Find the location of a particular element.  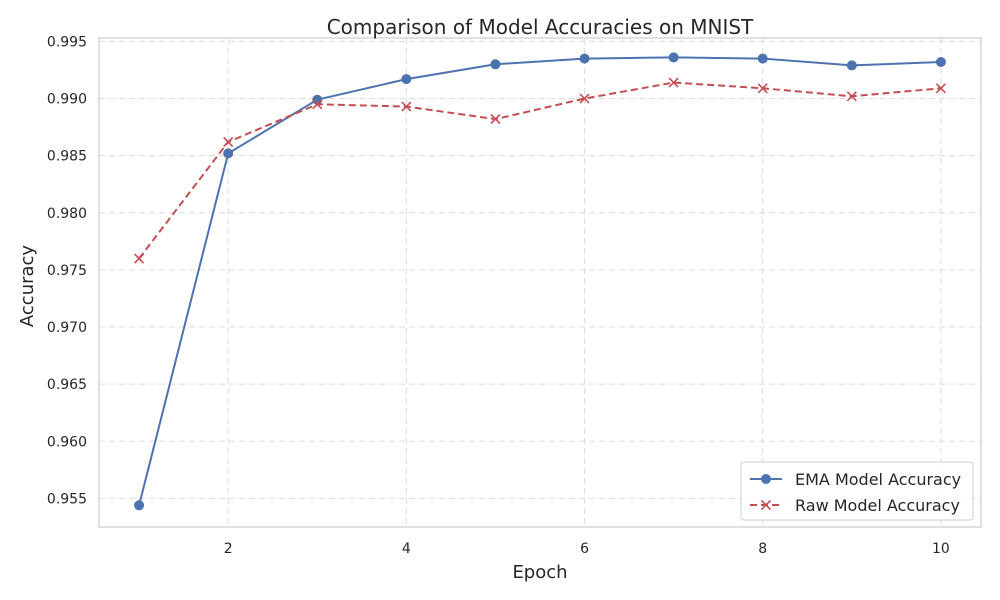

legend-label: EMA Model Accuracy is located at coordinates (878, 479).